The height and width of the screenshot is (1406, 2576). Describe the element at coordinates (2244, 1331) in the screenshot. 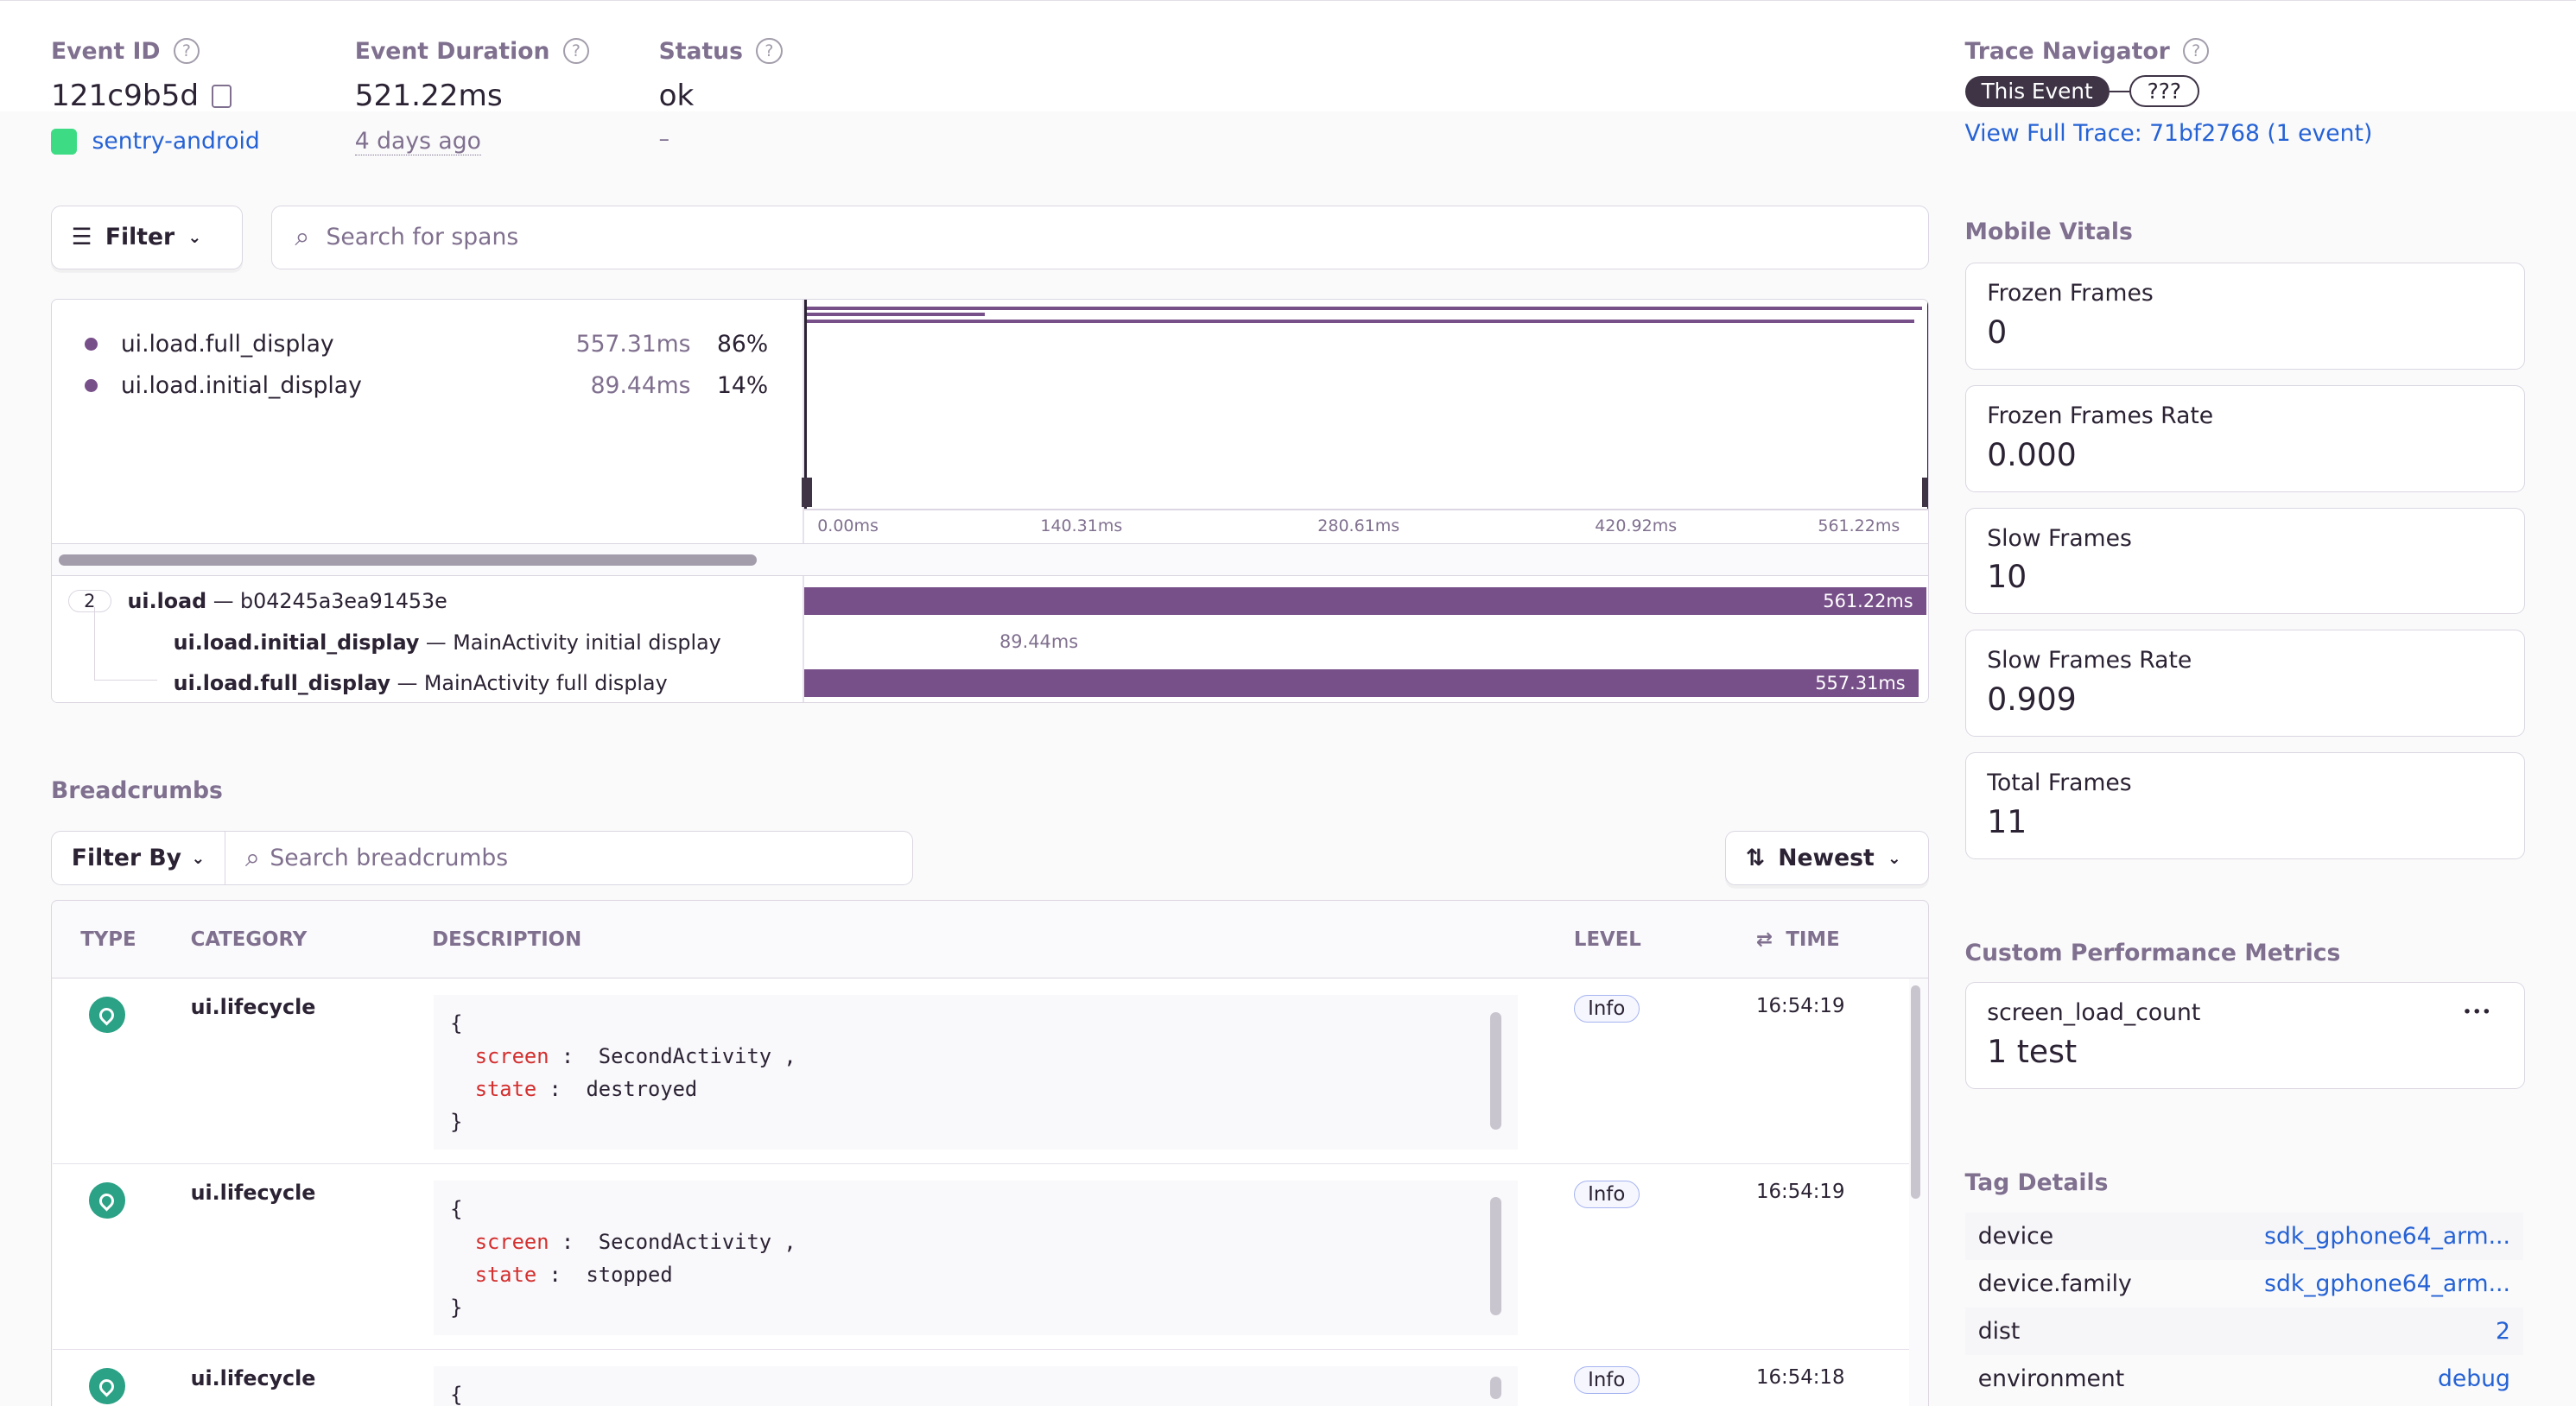

I see `tag-row: dist 2` at that location.